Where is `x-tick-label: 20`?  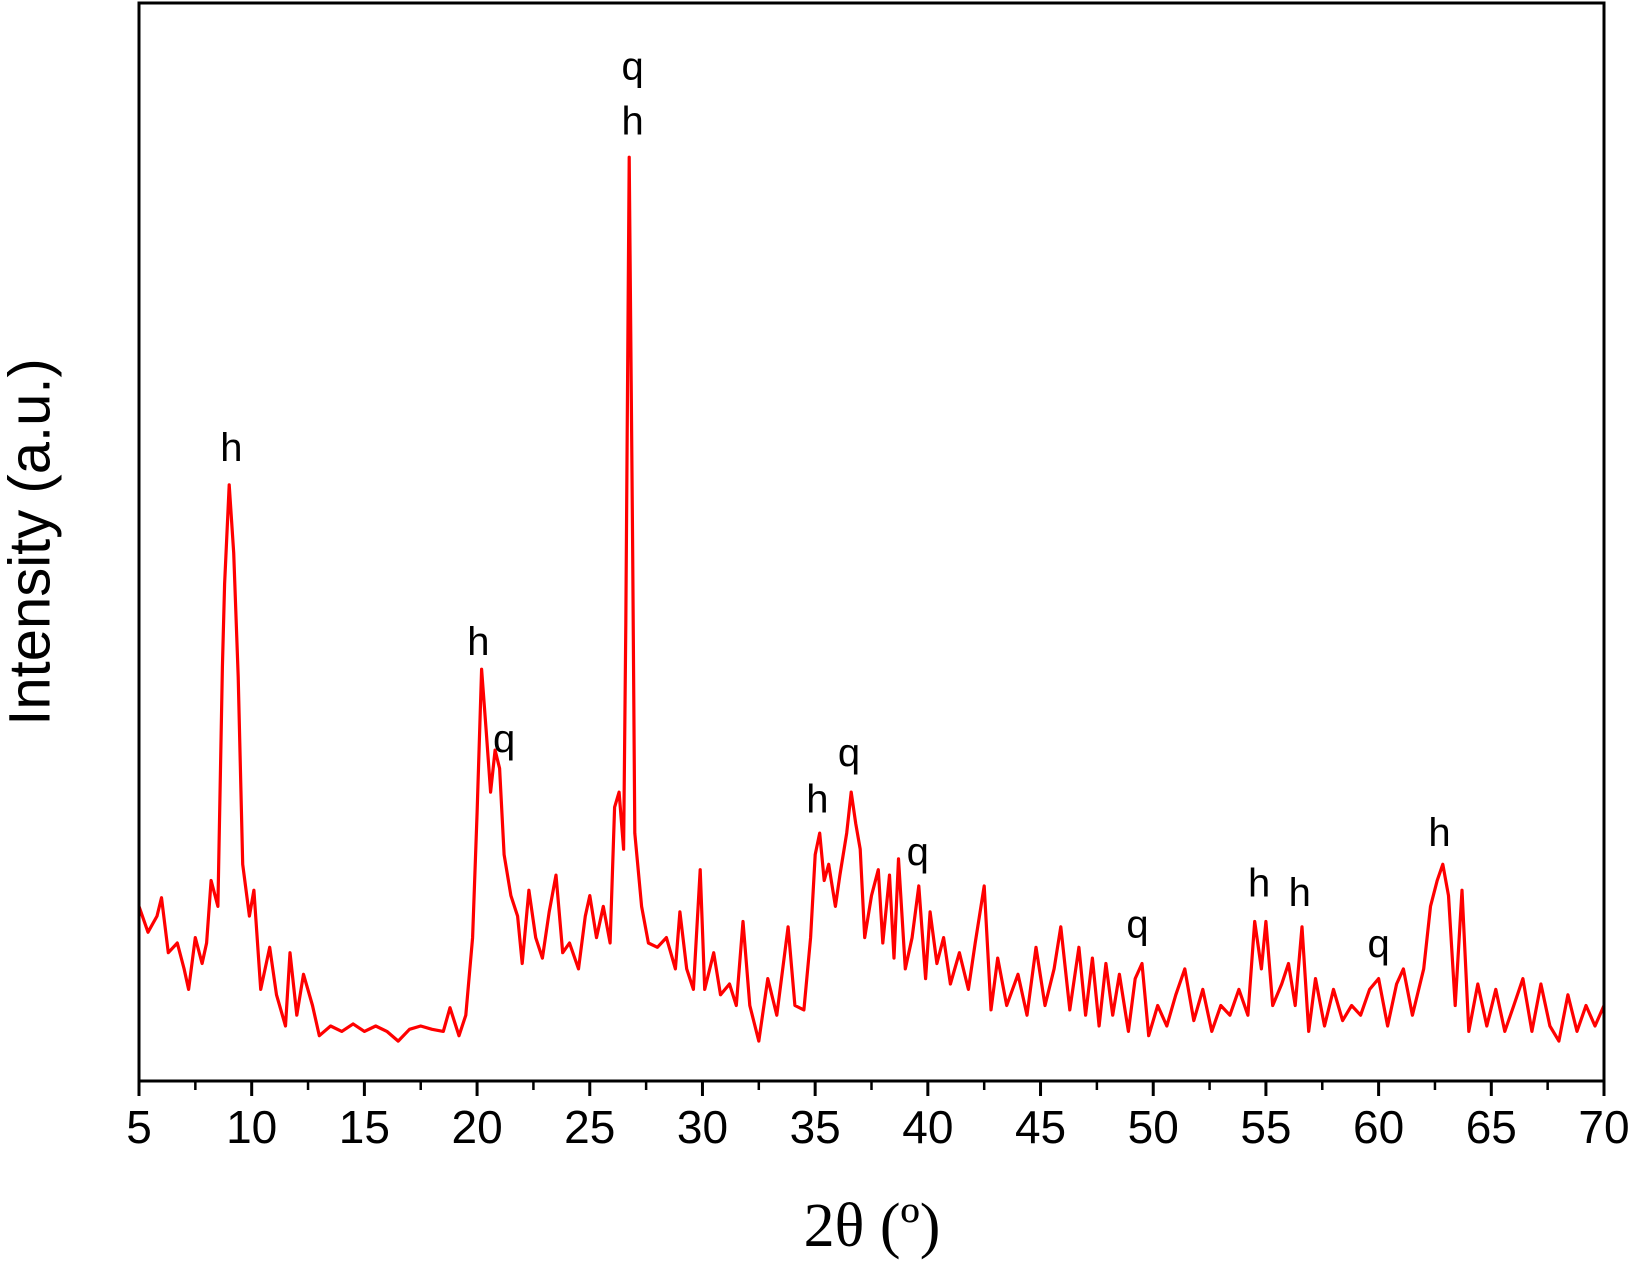 x-tick-label: 20 is located at coordinates (476, 1127).